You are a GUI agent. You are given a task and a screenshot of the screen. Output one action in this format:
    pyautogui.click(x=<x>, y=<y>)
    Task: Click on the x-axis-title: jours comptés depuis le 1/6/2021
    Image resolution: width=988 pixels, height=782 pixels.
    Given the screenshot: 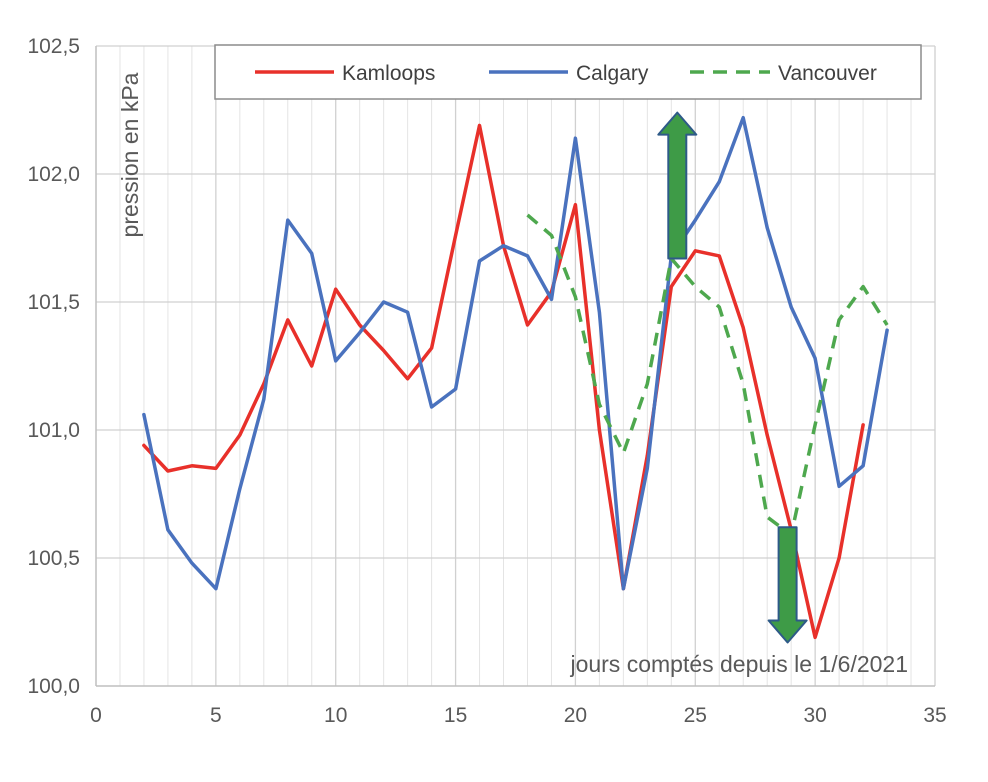 What is the action you would take?
    pyautogui.click(x=738, y=664)
    